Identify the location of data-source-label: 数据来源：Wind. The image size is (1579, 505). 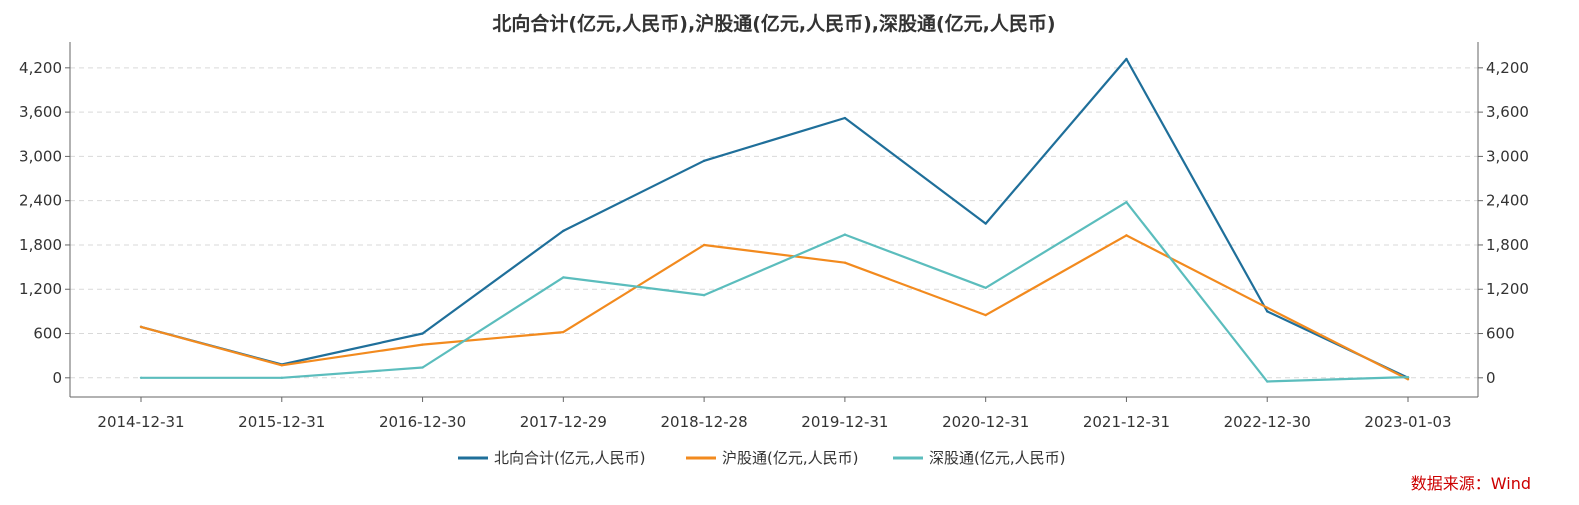
(1471, 483).